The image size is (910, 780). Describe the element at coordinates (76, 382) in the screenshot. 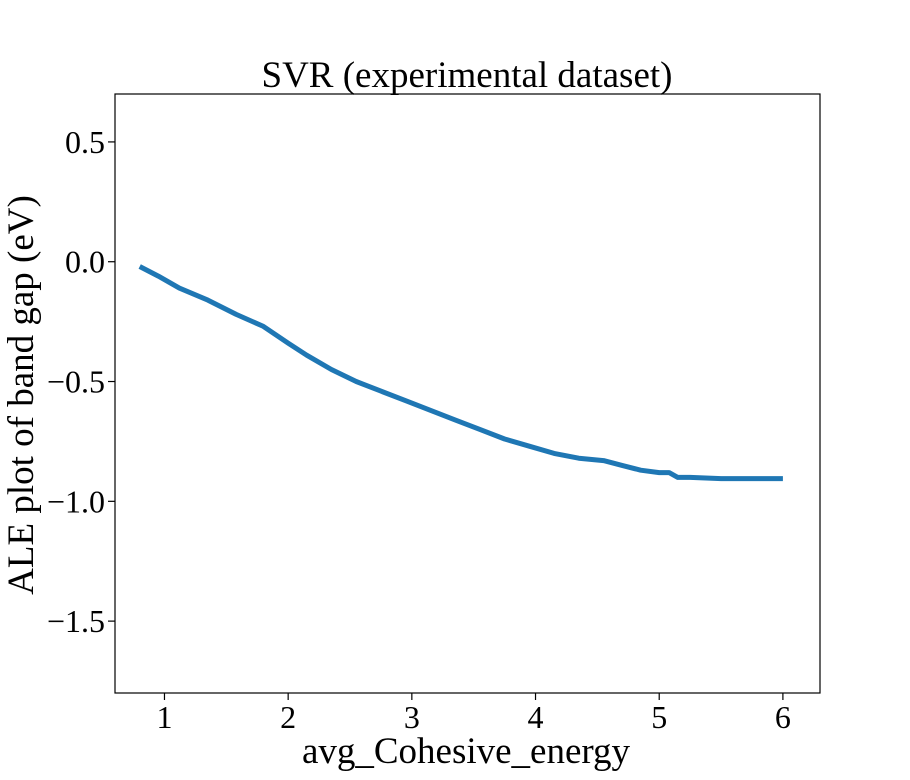

I see `y-tick-label: −0.5` at that location.